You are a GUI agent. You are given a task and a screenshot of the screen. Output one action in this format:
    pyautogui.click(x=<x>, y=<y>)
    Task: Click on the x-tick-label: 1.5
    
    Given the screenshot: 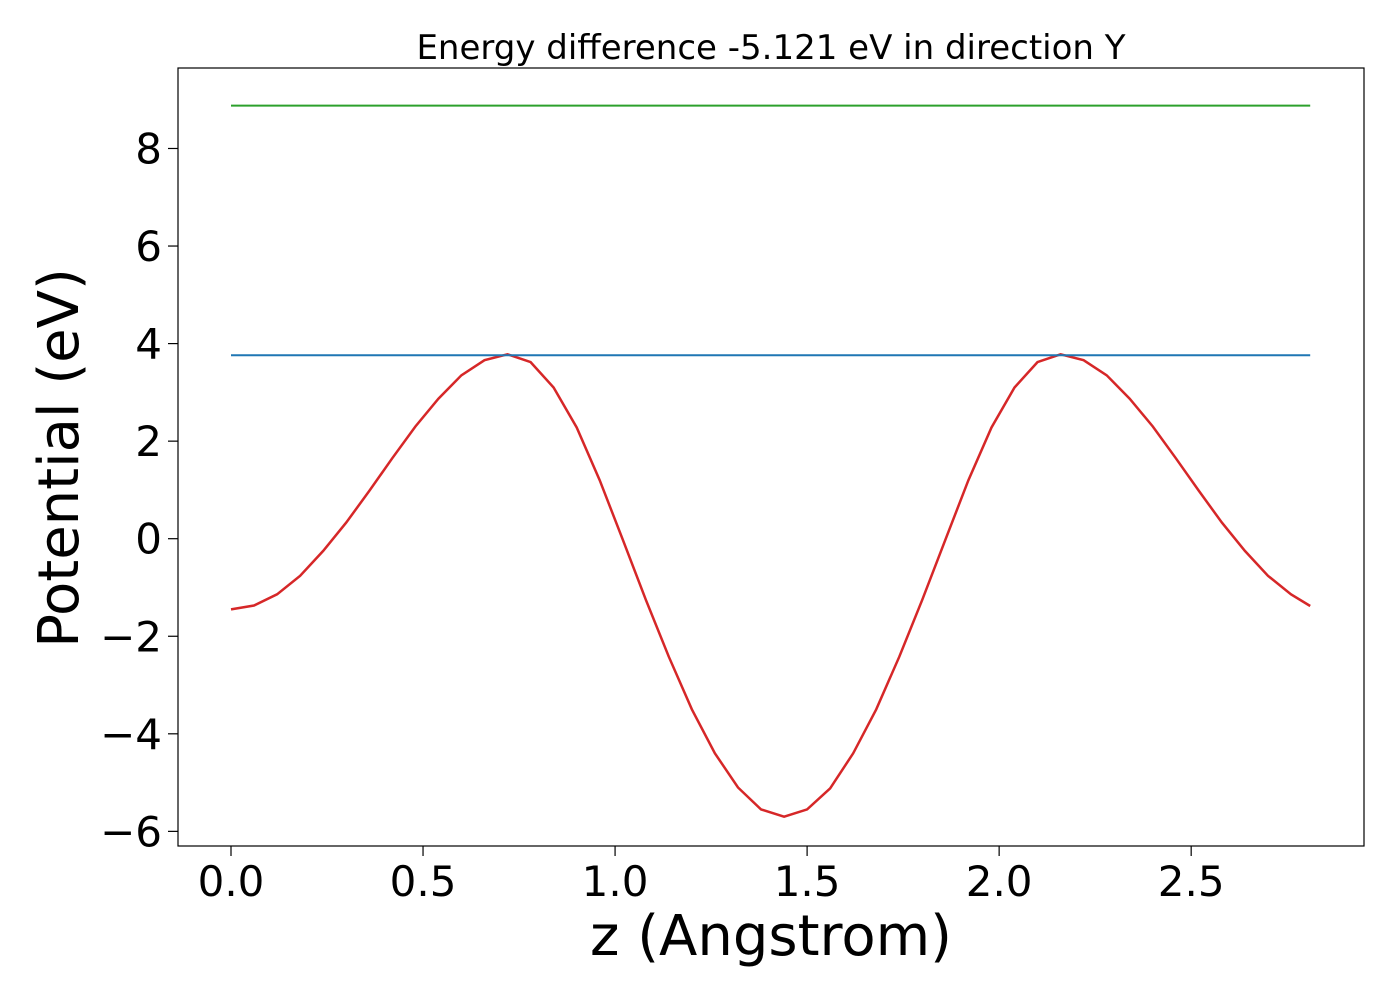 What is the action you would take?
    pyautogui.click(x=807, y=881)
    